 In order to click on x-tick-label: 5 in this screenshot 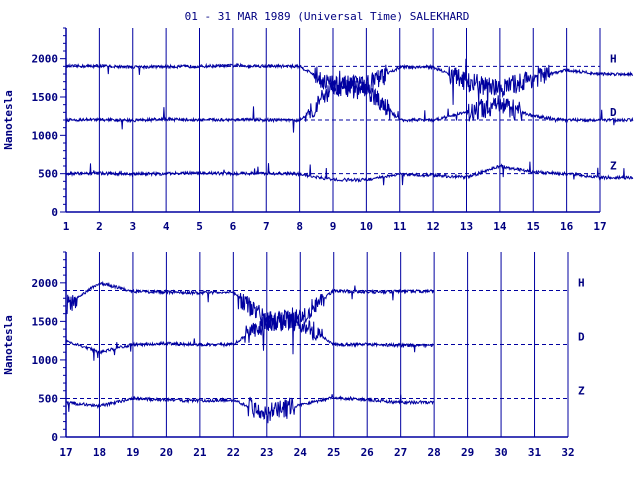, I will do `click(199, 226)`.